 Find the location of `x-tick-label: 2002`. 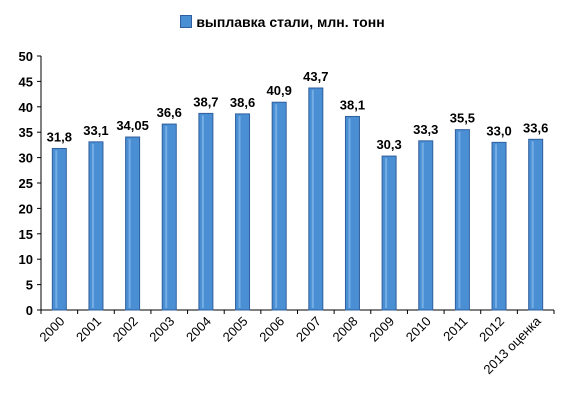

x-tick-label: 2002 is located at coordinates (125, 329).